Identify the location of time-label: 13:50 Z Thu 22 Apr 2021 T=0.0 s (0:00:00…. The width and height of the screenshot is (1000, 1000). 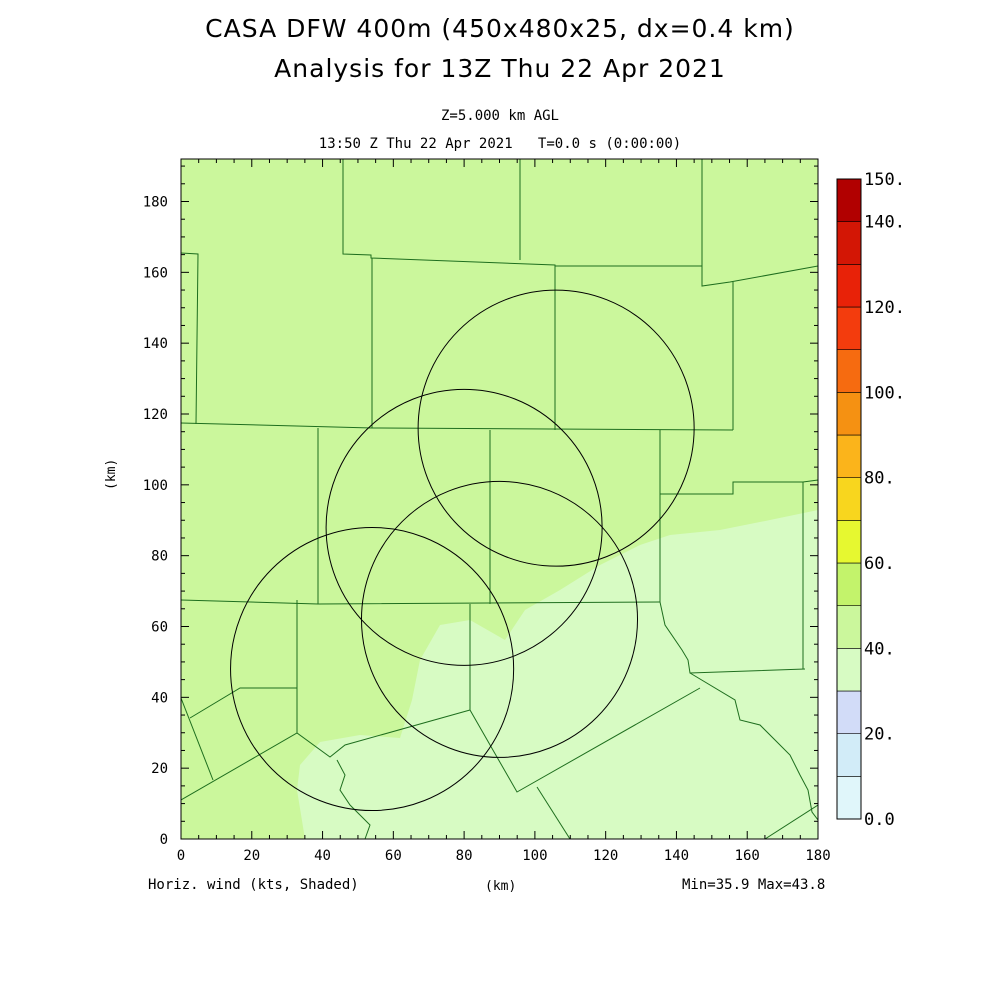
(500, 144).